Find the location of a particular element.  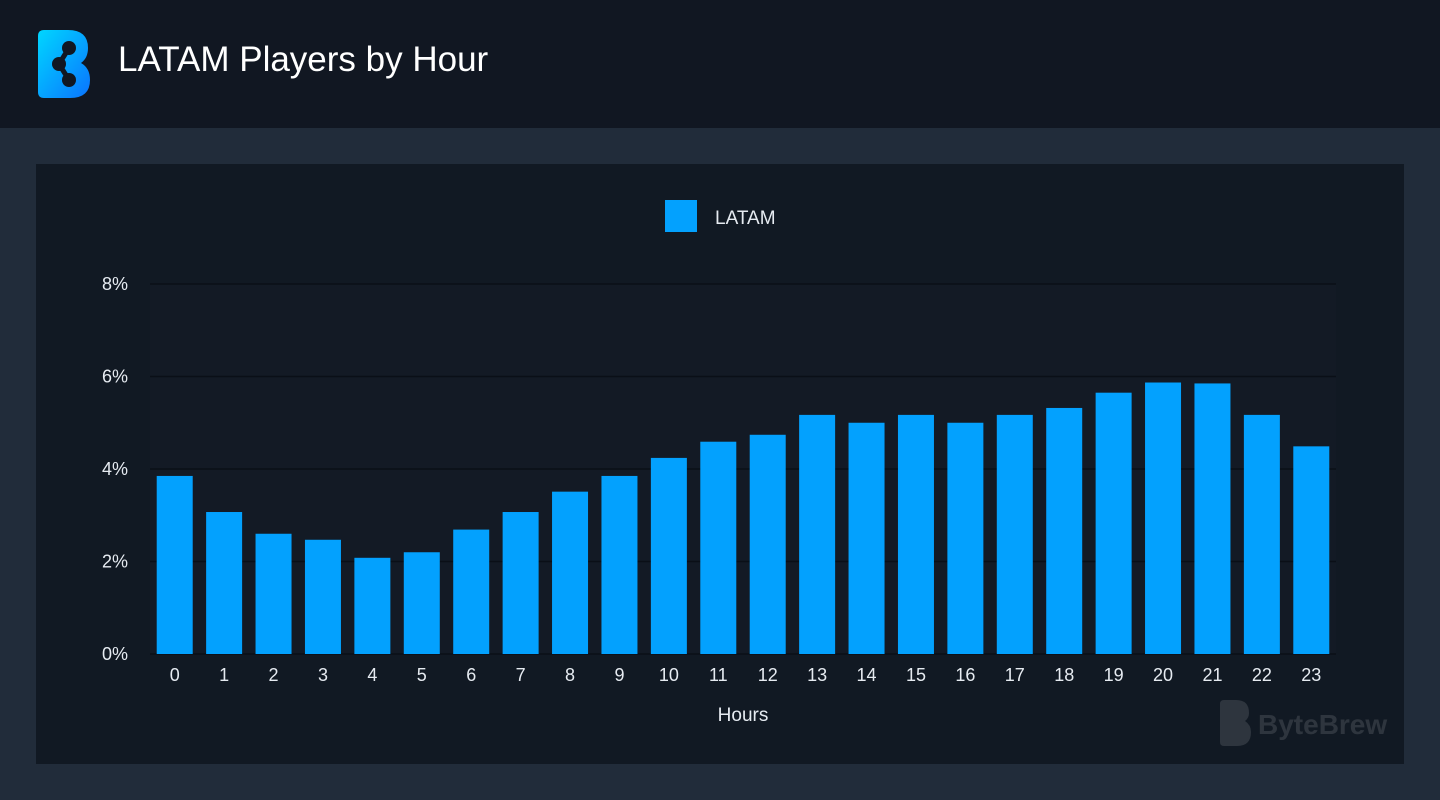

x-tick-label: 15 is located at coordinates (916, 675).